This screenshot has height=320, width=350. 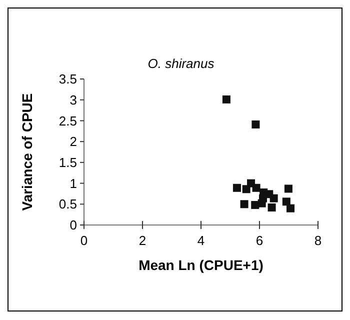 What do you see at coordinates (201, 240) in the screenshot?
I see `x-tick-label: 4` at bounding box center [201, 240].